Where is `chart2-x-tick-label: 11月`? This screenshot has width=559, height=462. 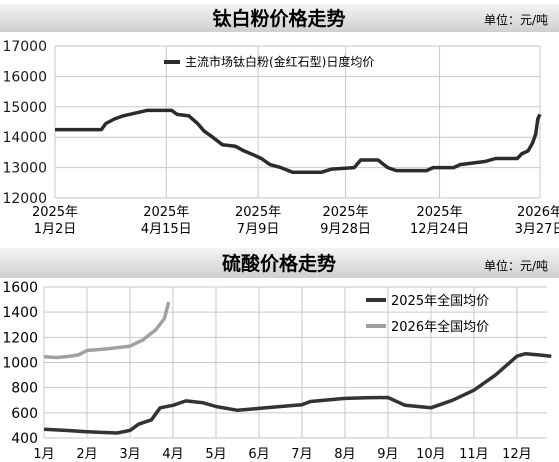 chart2-x-tick-label: 11月 is located at coordinates (474, 454).